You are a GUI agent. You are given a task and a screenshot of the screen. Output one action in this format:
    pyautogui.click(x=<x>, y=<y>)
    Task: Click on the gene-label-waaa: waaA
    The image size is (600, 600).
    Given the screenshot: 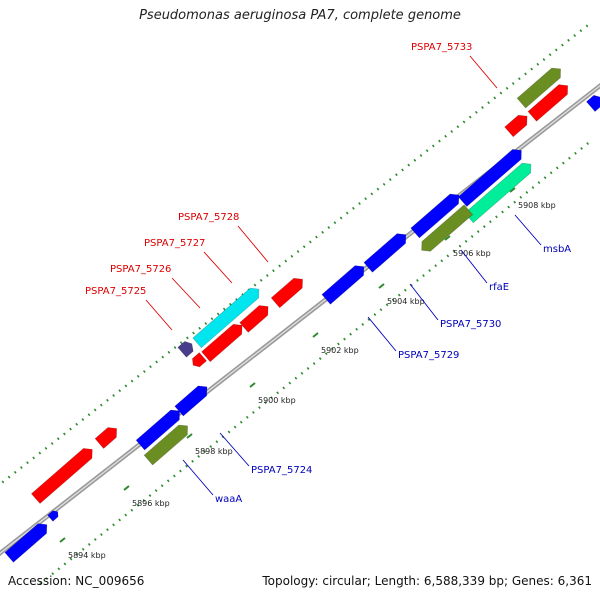 What is the action you would take?
    pyautogui.click(x=228, y=499)
    